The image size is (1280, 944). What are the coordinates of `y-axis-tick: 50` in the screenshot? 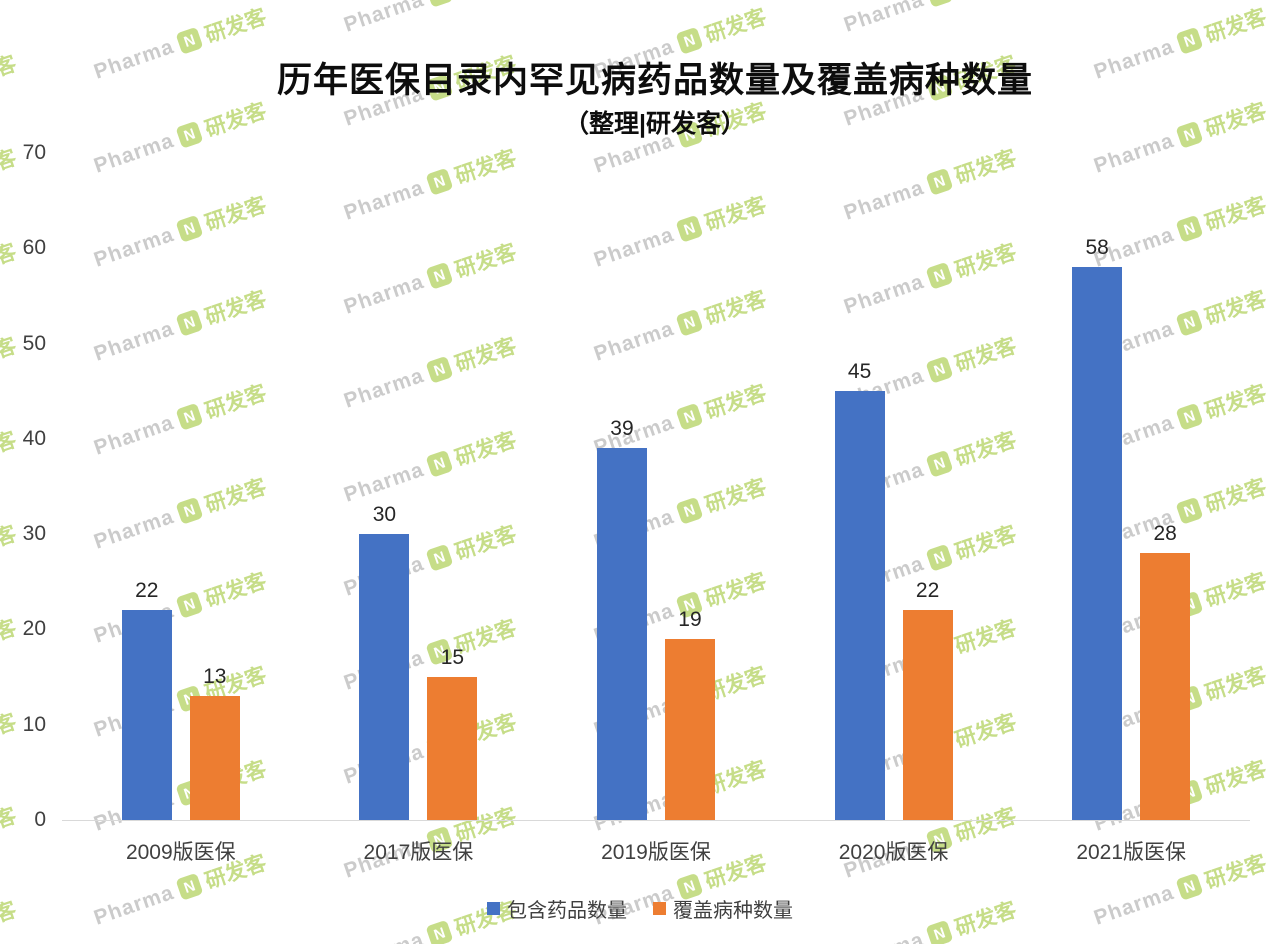 It's located at (34, 343).